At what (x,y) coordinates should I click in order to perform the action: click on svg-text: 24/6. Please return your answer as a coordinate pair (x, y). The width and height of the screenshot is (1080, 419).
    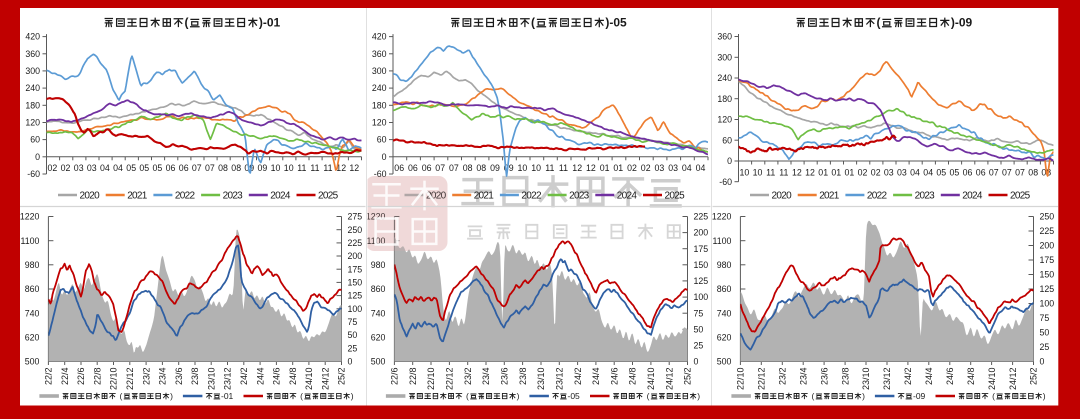
    Looking at the image, I should click on (277, 377).